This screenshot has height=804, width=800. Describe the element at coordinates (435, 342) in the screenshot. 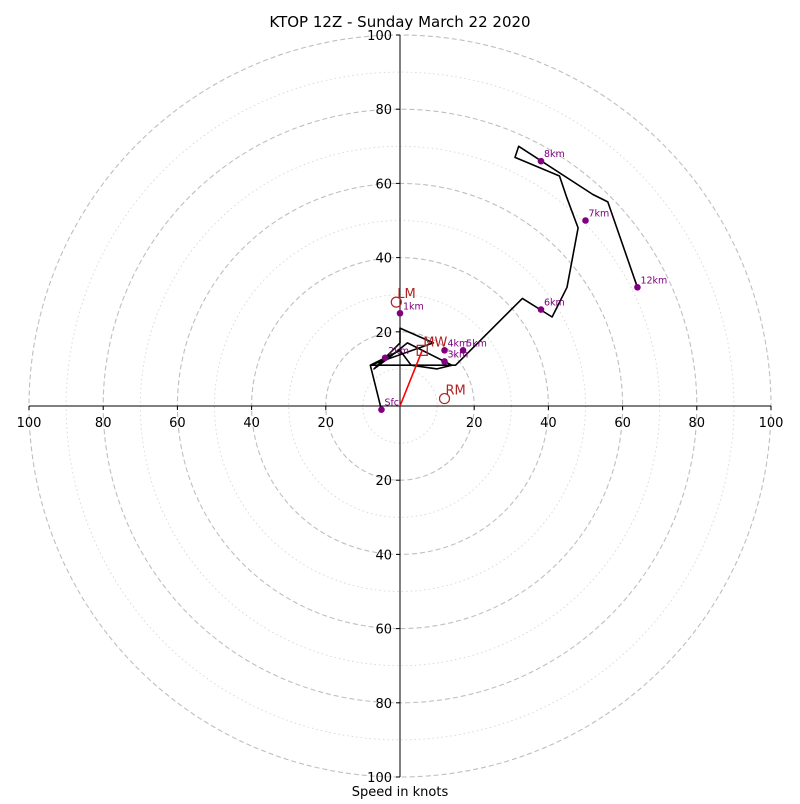

I see `storm-motion-label: MW` at that location.